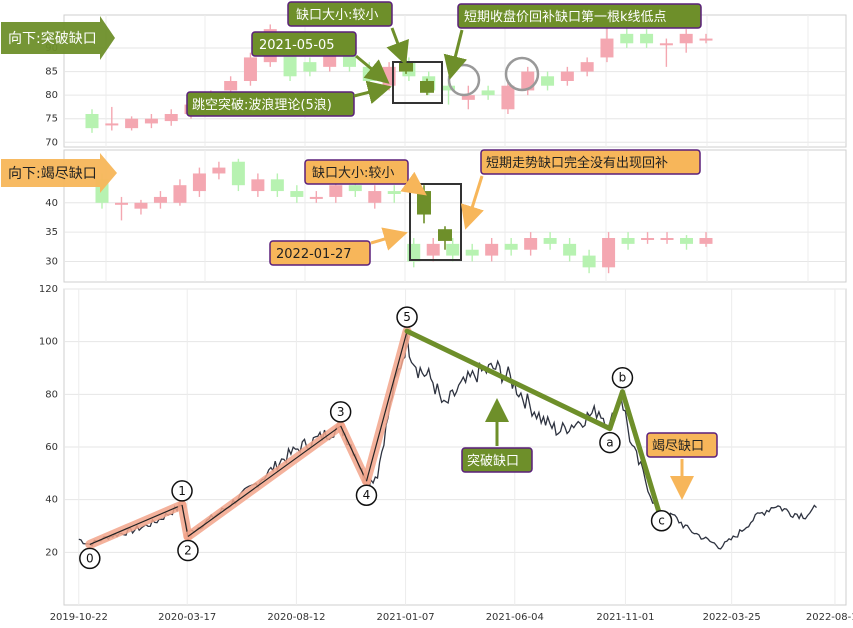 Image resolution: width=853 pixels, height=628 pixels. I want to click on panel1-gap-size-box, so click(340, 14).